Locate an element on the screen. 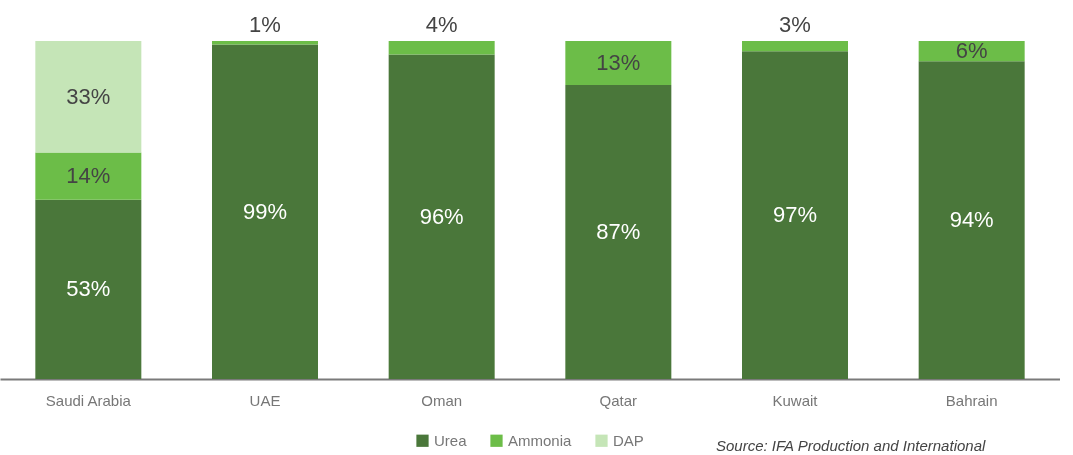 The height and width of the screenshot is (455, 1073). x-tick-label: UAE is located at coordinates (265, 400).